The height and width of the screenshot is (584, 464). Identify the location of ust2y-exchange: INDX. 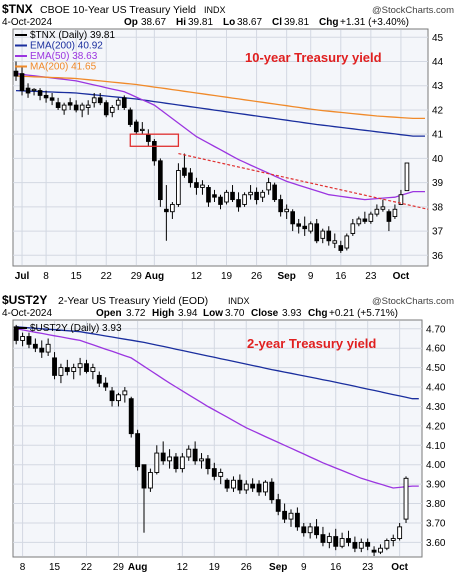
(239, 301).